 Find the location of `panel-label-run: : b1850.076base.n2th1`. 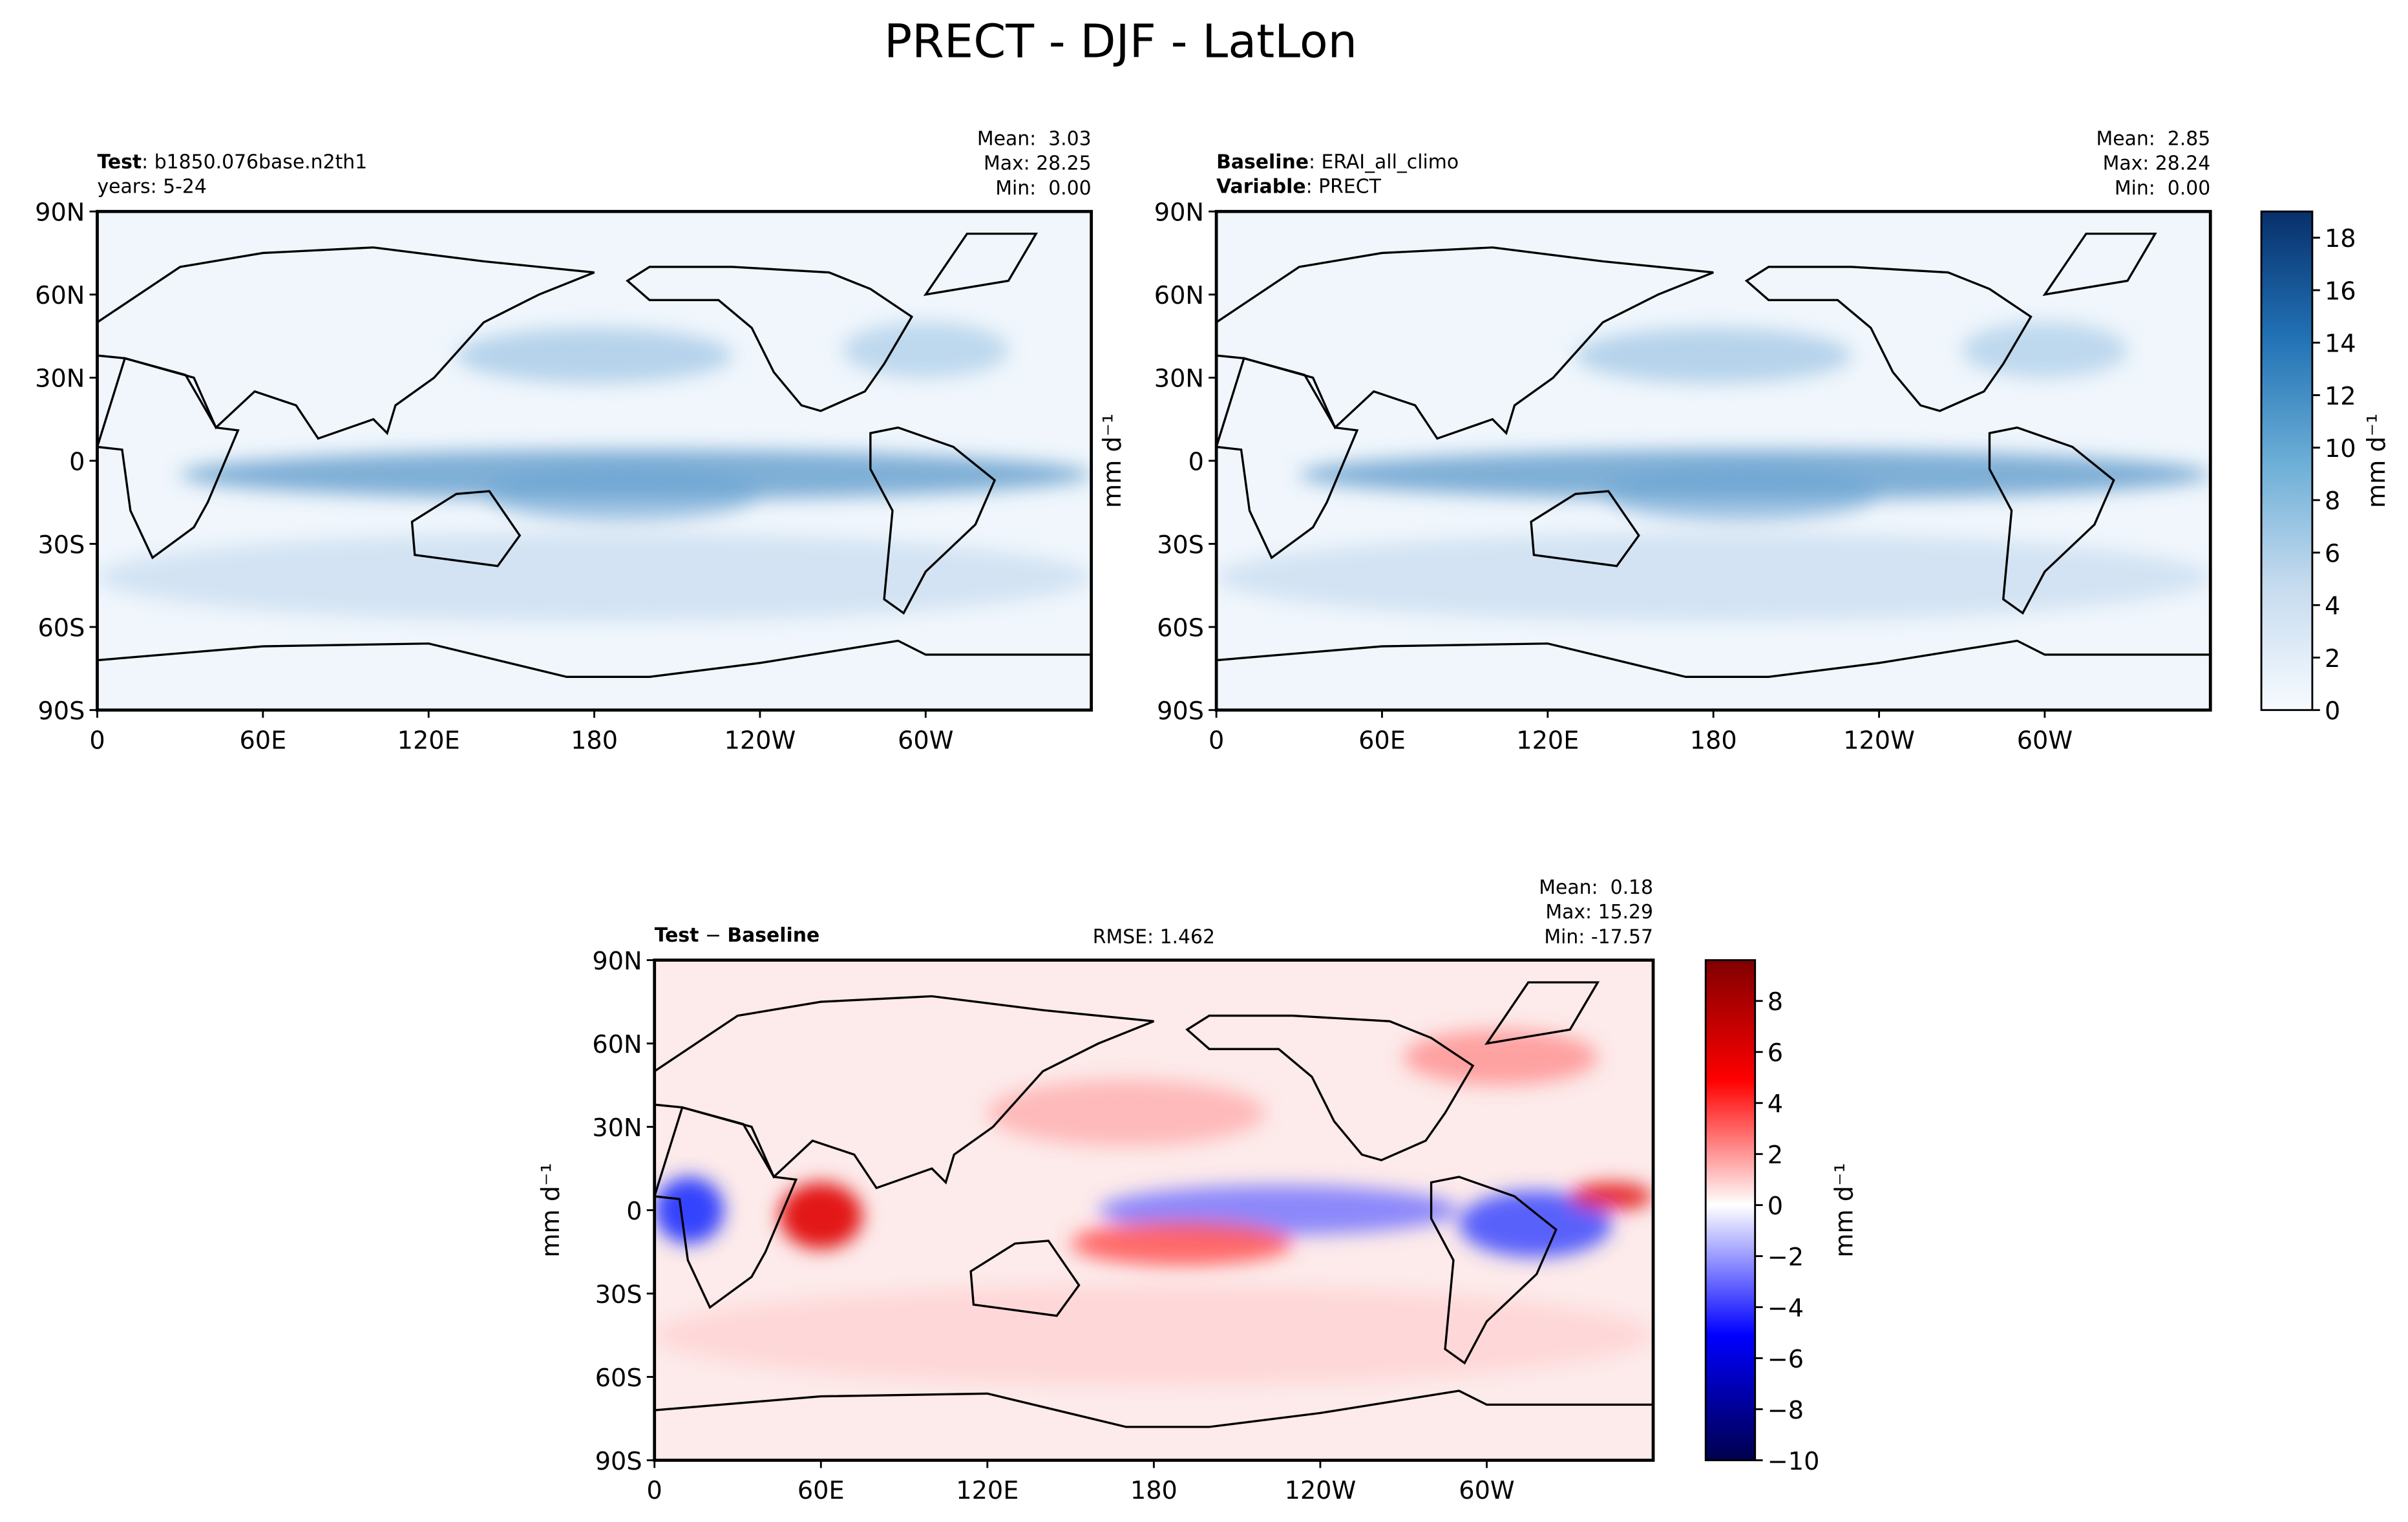

panel-label-run: : b1850.076base.n2th1 is located at coordinates (254, 162).